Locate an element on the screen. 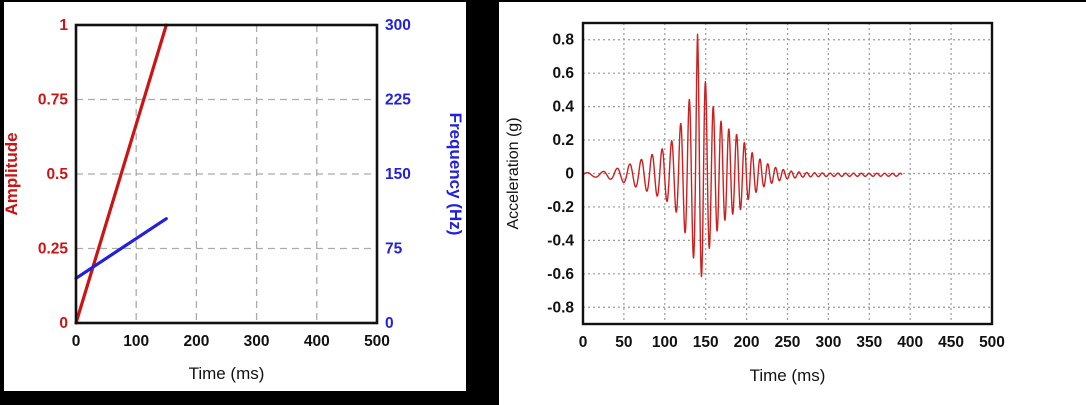  right-tick-label: 150 is located at coordinates (398, 174).